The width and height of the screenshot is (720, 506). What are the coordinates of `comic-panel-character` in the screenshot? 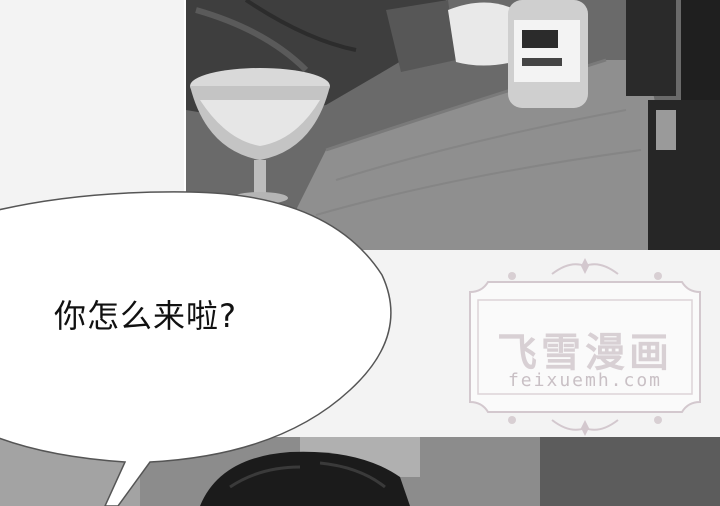 It's located at (360, 471).